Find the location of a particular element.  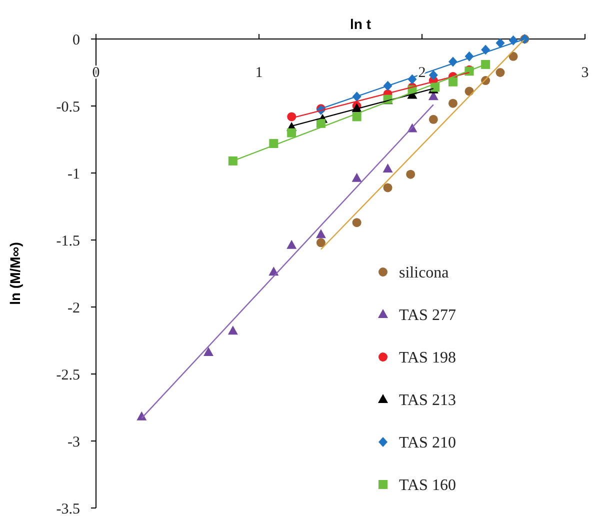

y-tick-label: 0 is located at coordinates (76, 40).